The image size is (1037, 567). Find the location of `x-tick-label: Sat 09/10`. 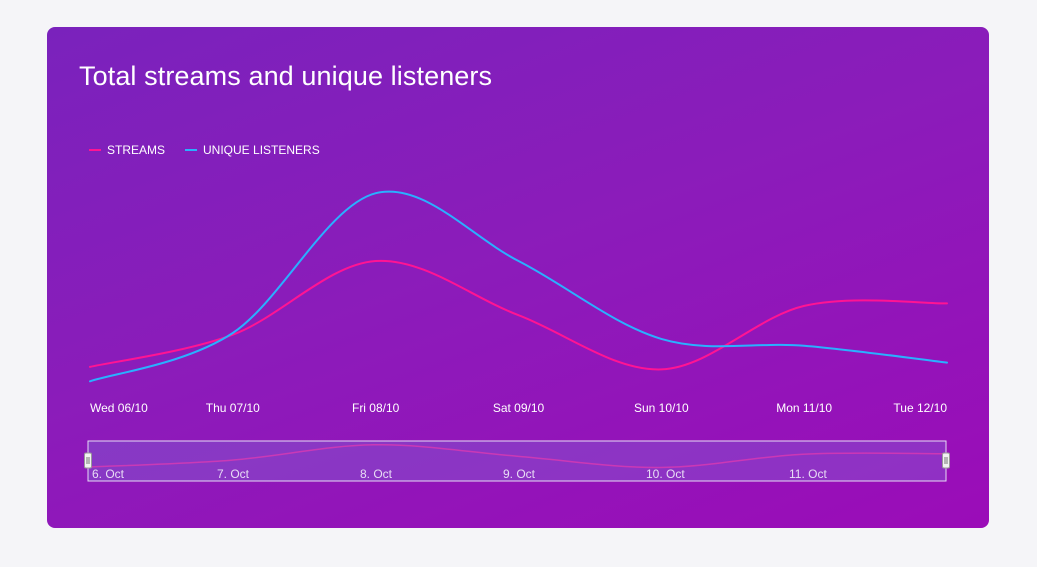

x-tick-label: Sat 09/10 is located at coordinates (519, 408).